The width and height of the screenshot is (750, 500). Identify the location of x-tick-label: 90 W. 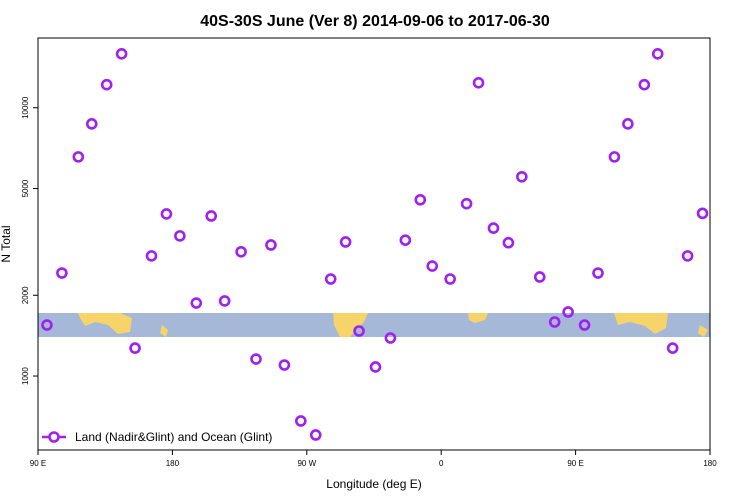
(306, 463).